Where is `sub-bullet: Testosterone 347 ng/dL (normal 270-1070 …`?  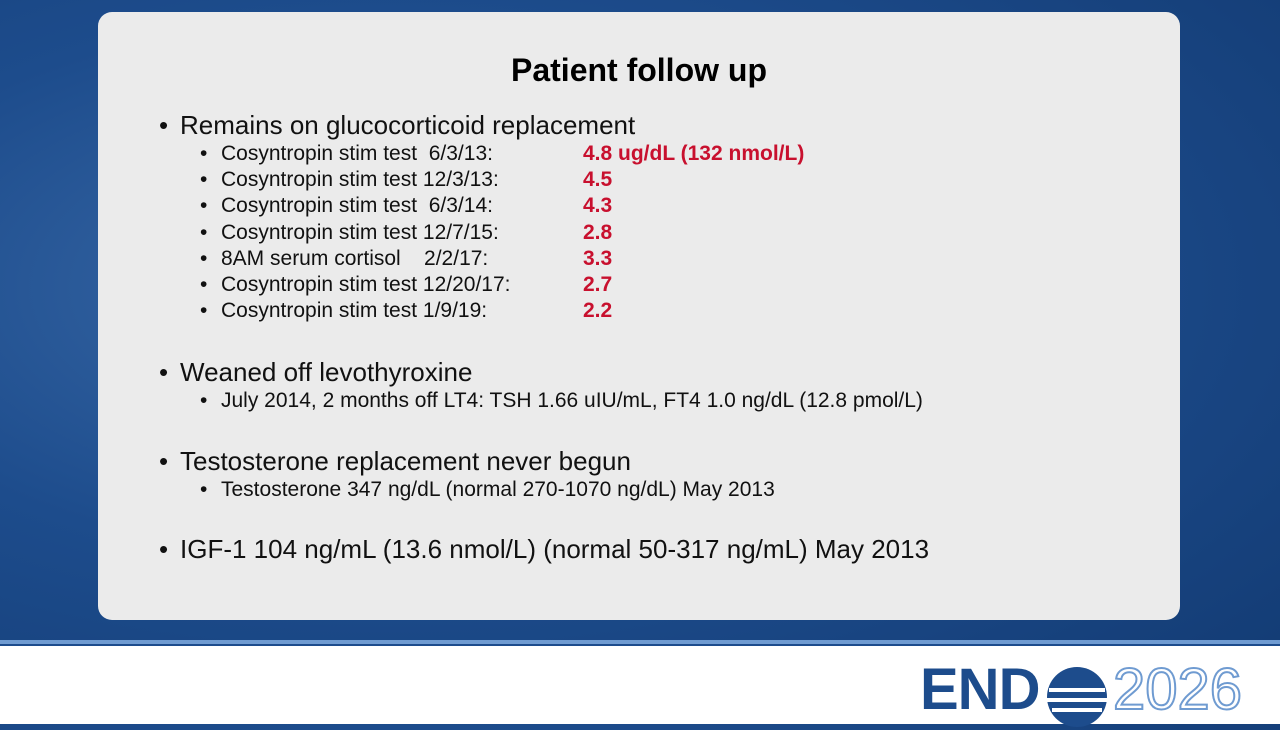
sub-bullet: Testosterone 347 ng/dL (normal 270-1070 … is located at coordinates (487, 490).